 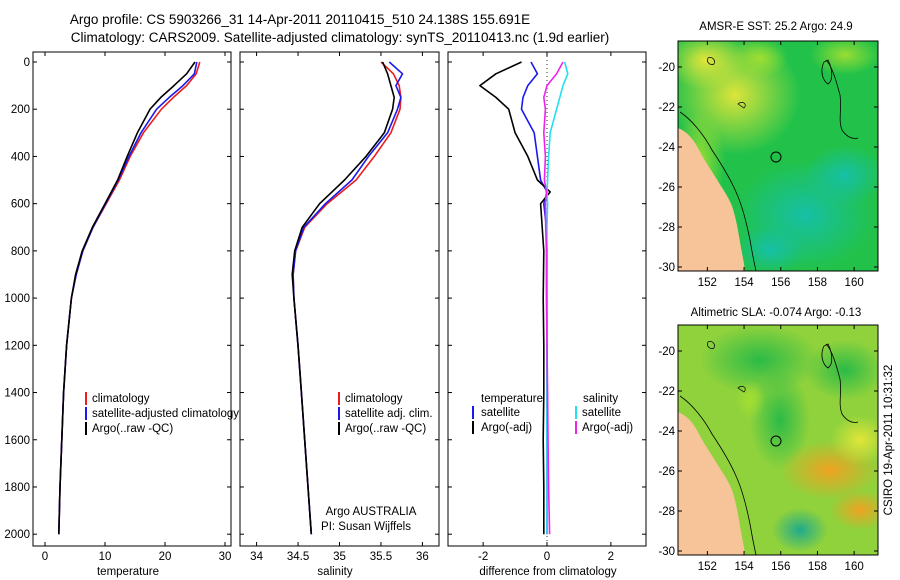 I want to click on temperature-xlabel: temperature, so click(x=128, y=572).